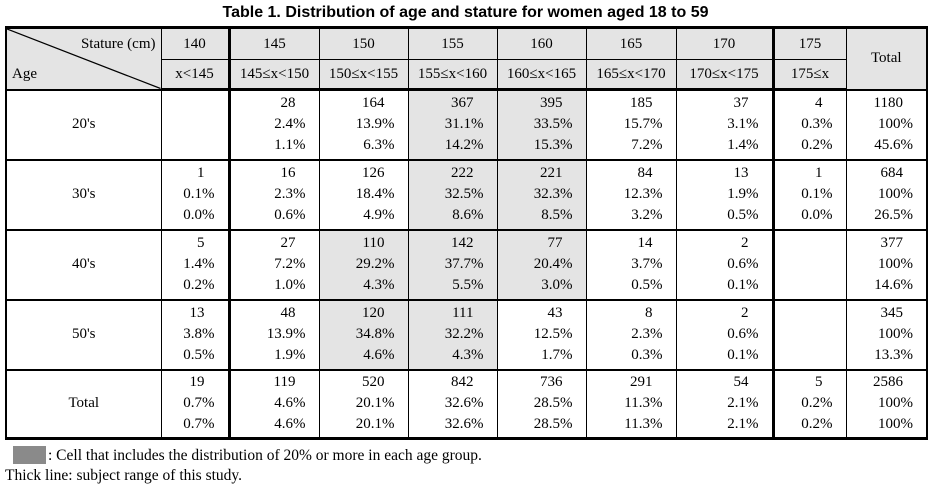  I want to click on cell-count: 142, so click(453, 243).